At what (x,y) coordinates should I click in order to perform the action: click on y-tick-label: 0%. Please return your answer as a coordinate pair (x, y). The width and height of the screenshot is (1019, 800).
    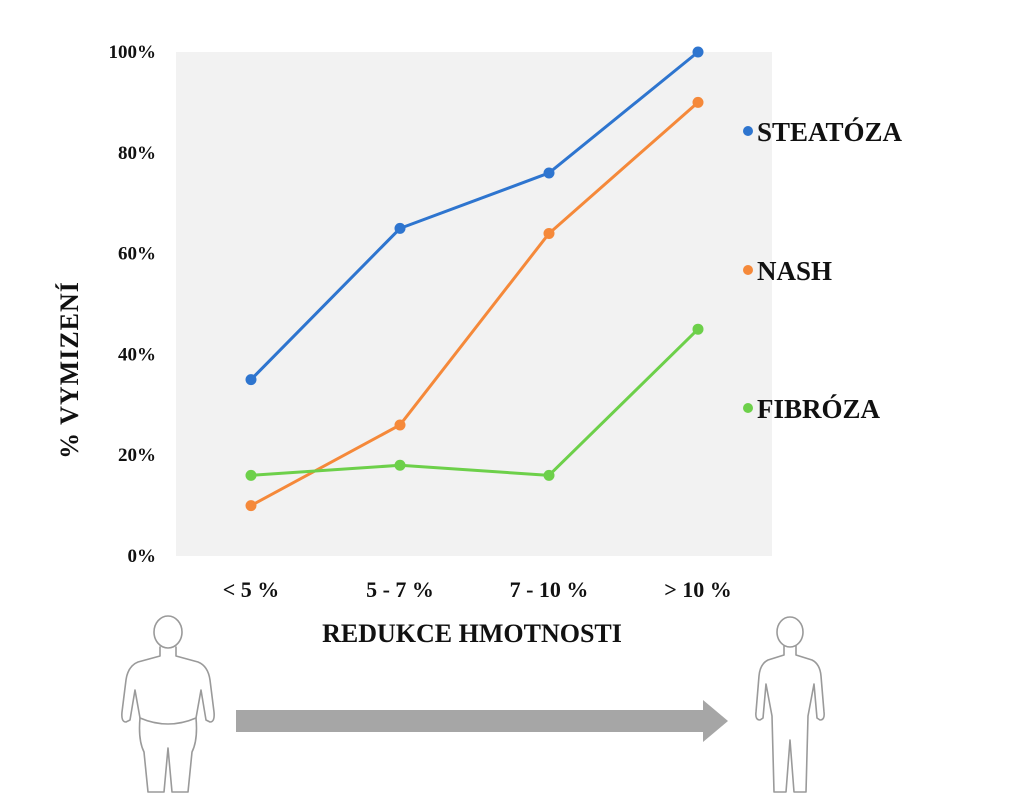
    Looking at the image, I should click on (142, 556).